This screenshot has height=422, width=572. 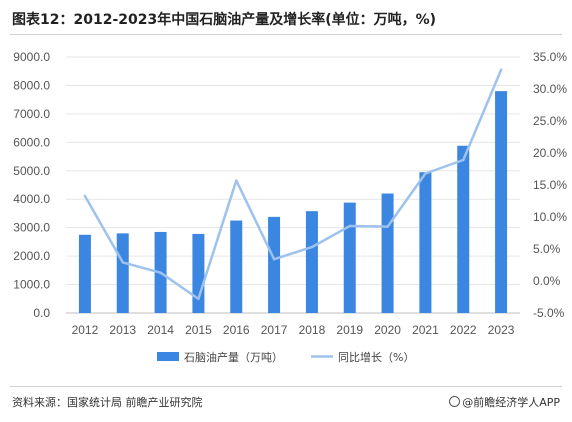 I want to click on right-tick-label: -5.0%, so click(x=549, y=313).